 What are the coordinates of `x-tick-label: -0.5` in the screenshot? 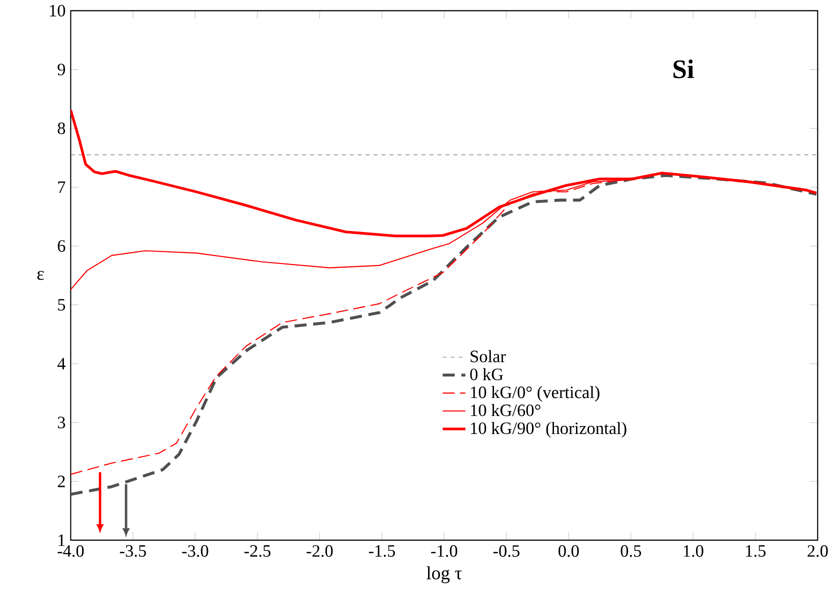 It's located at (506, 551).